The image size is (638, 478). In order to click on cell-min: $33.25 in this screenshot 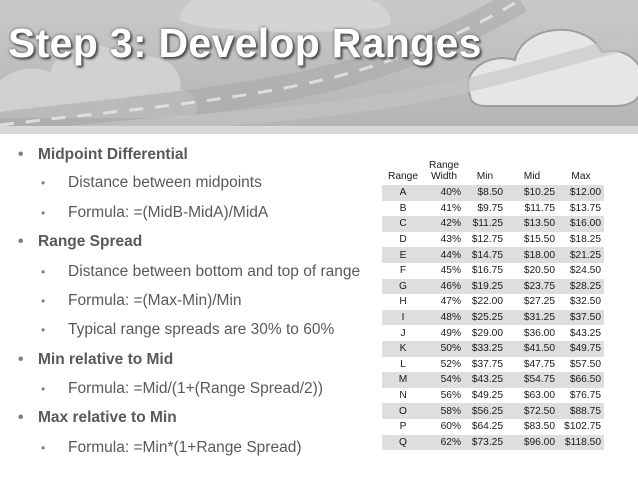, I will do `click(485, 348)`.